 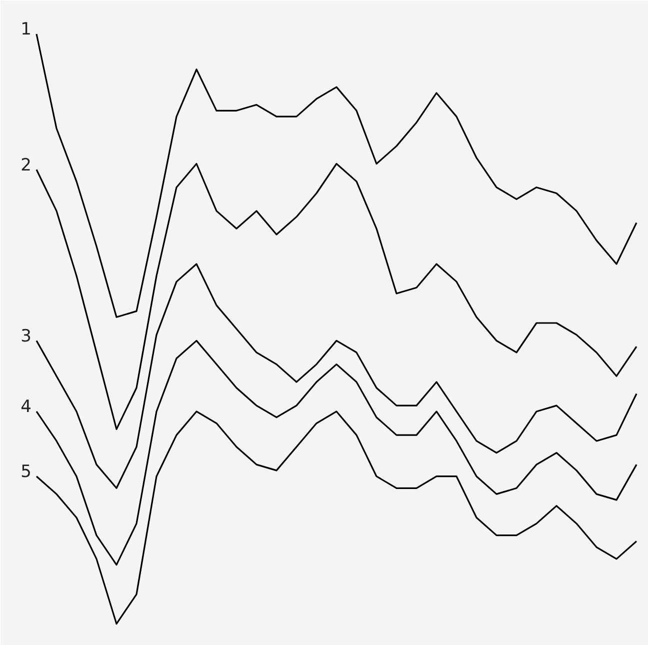 I want to click on series-label: 1, so click(x=26, y=30).